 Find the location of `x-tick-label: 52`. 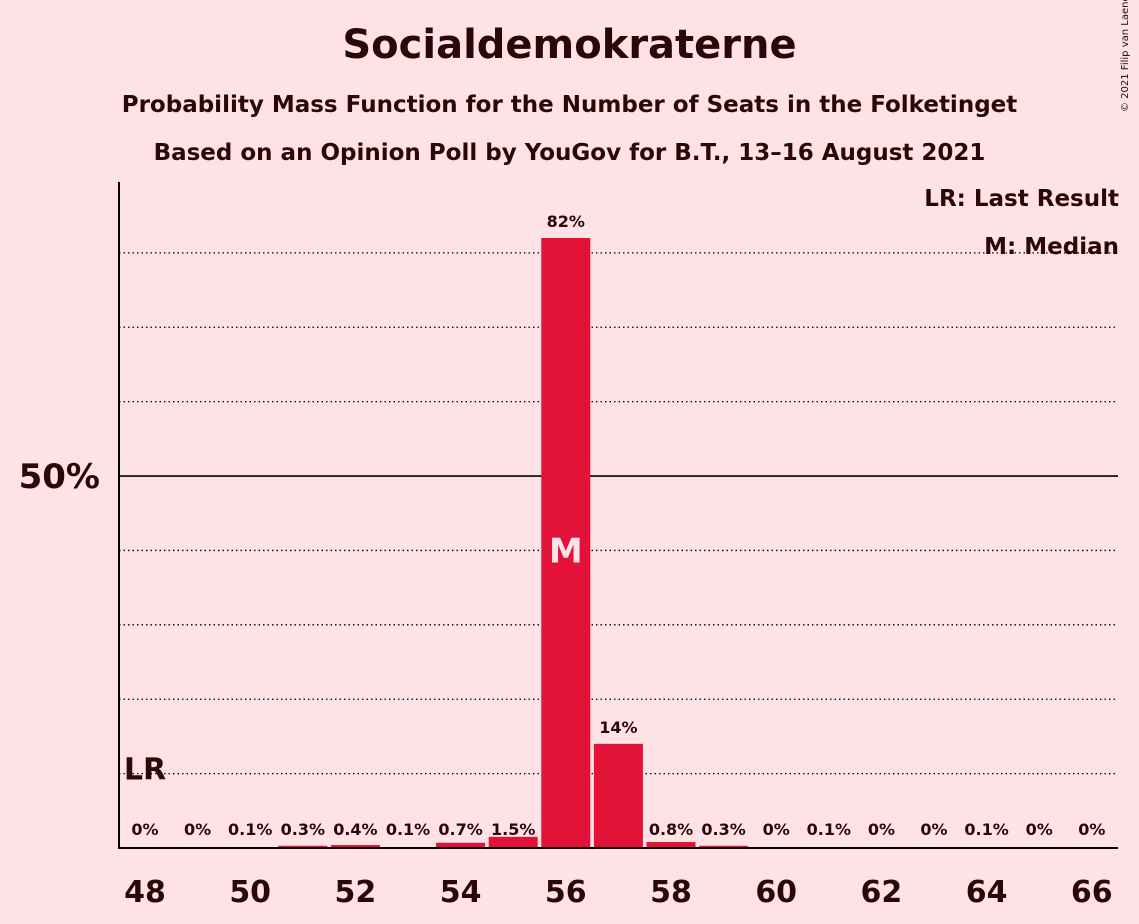

x-tick-label: 52 is located at coordinates (356, 892).